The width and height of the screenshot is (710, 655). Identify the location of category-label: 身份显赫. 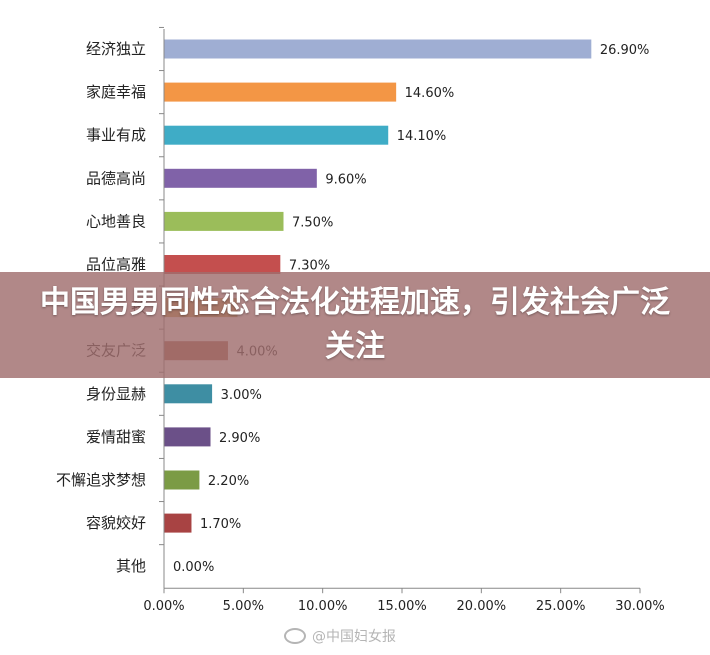
(116, 394).